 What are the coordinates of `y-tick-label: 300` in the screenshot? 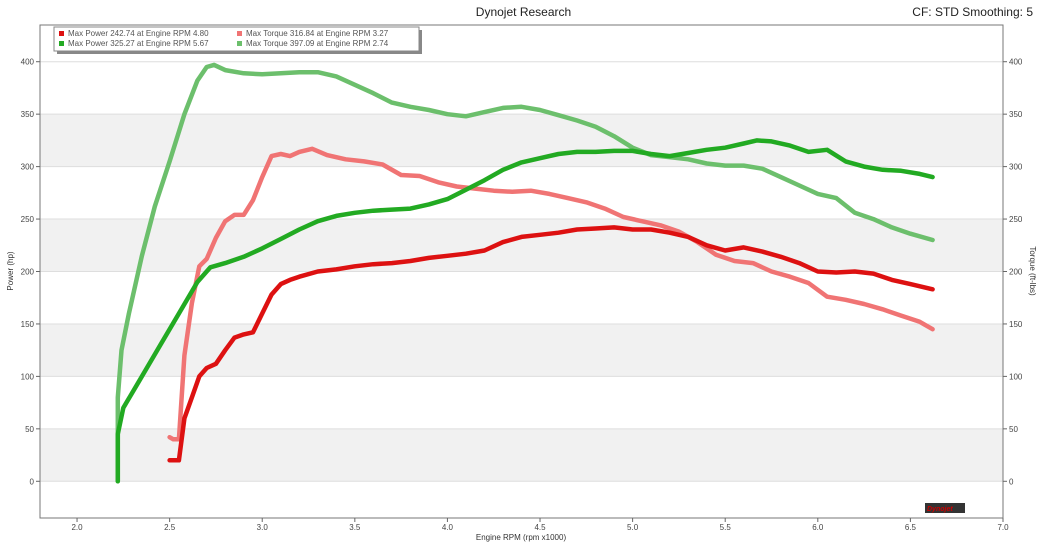 It's located at (28, 167).